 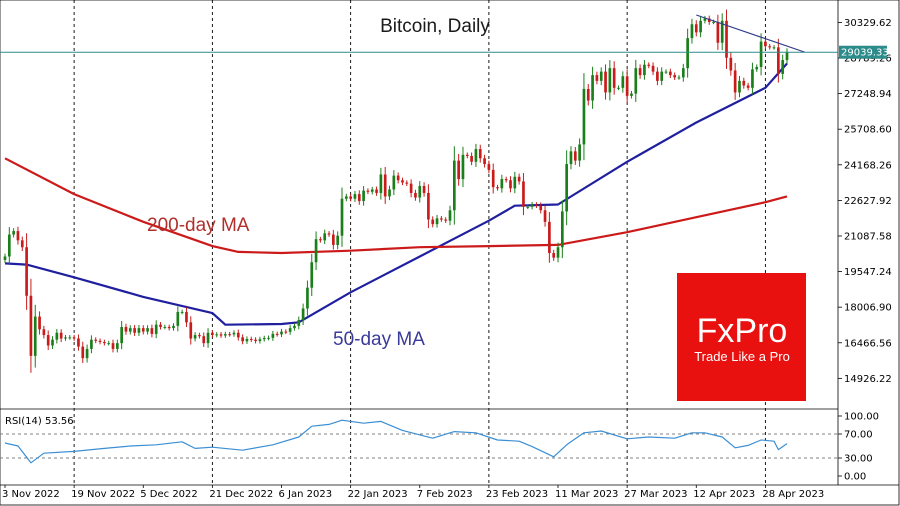 What do you see at coordinates (445, 494) in the screenshot?
I see `time-tick-label: 7 Feb 2023` at bounding box center [445, 494].